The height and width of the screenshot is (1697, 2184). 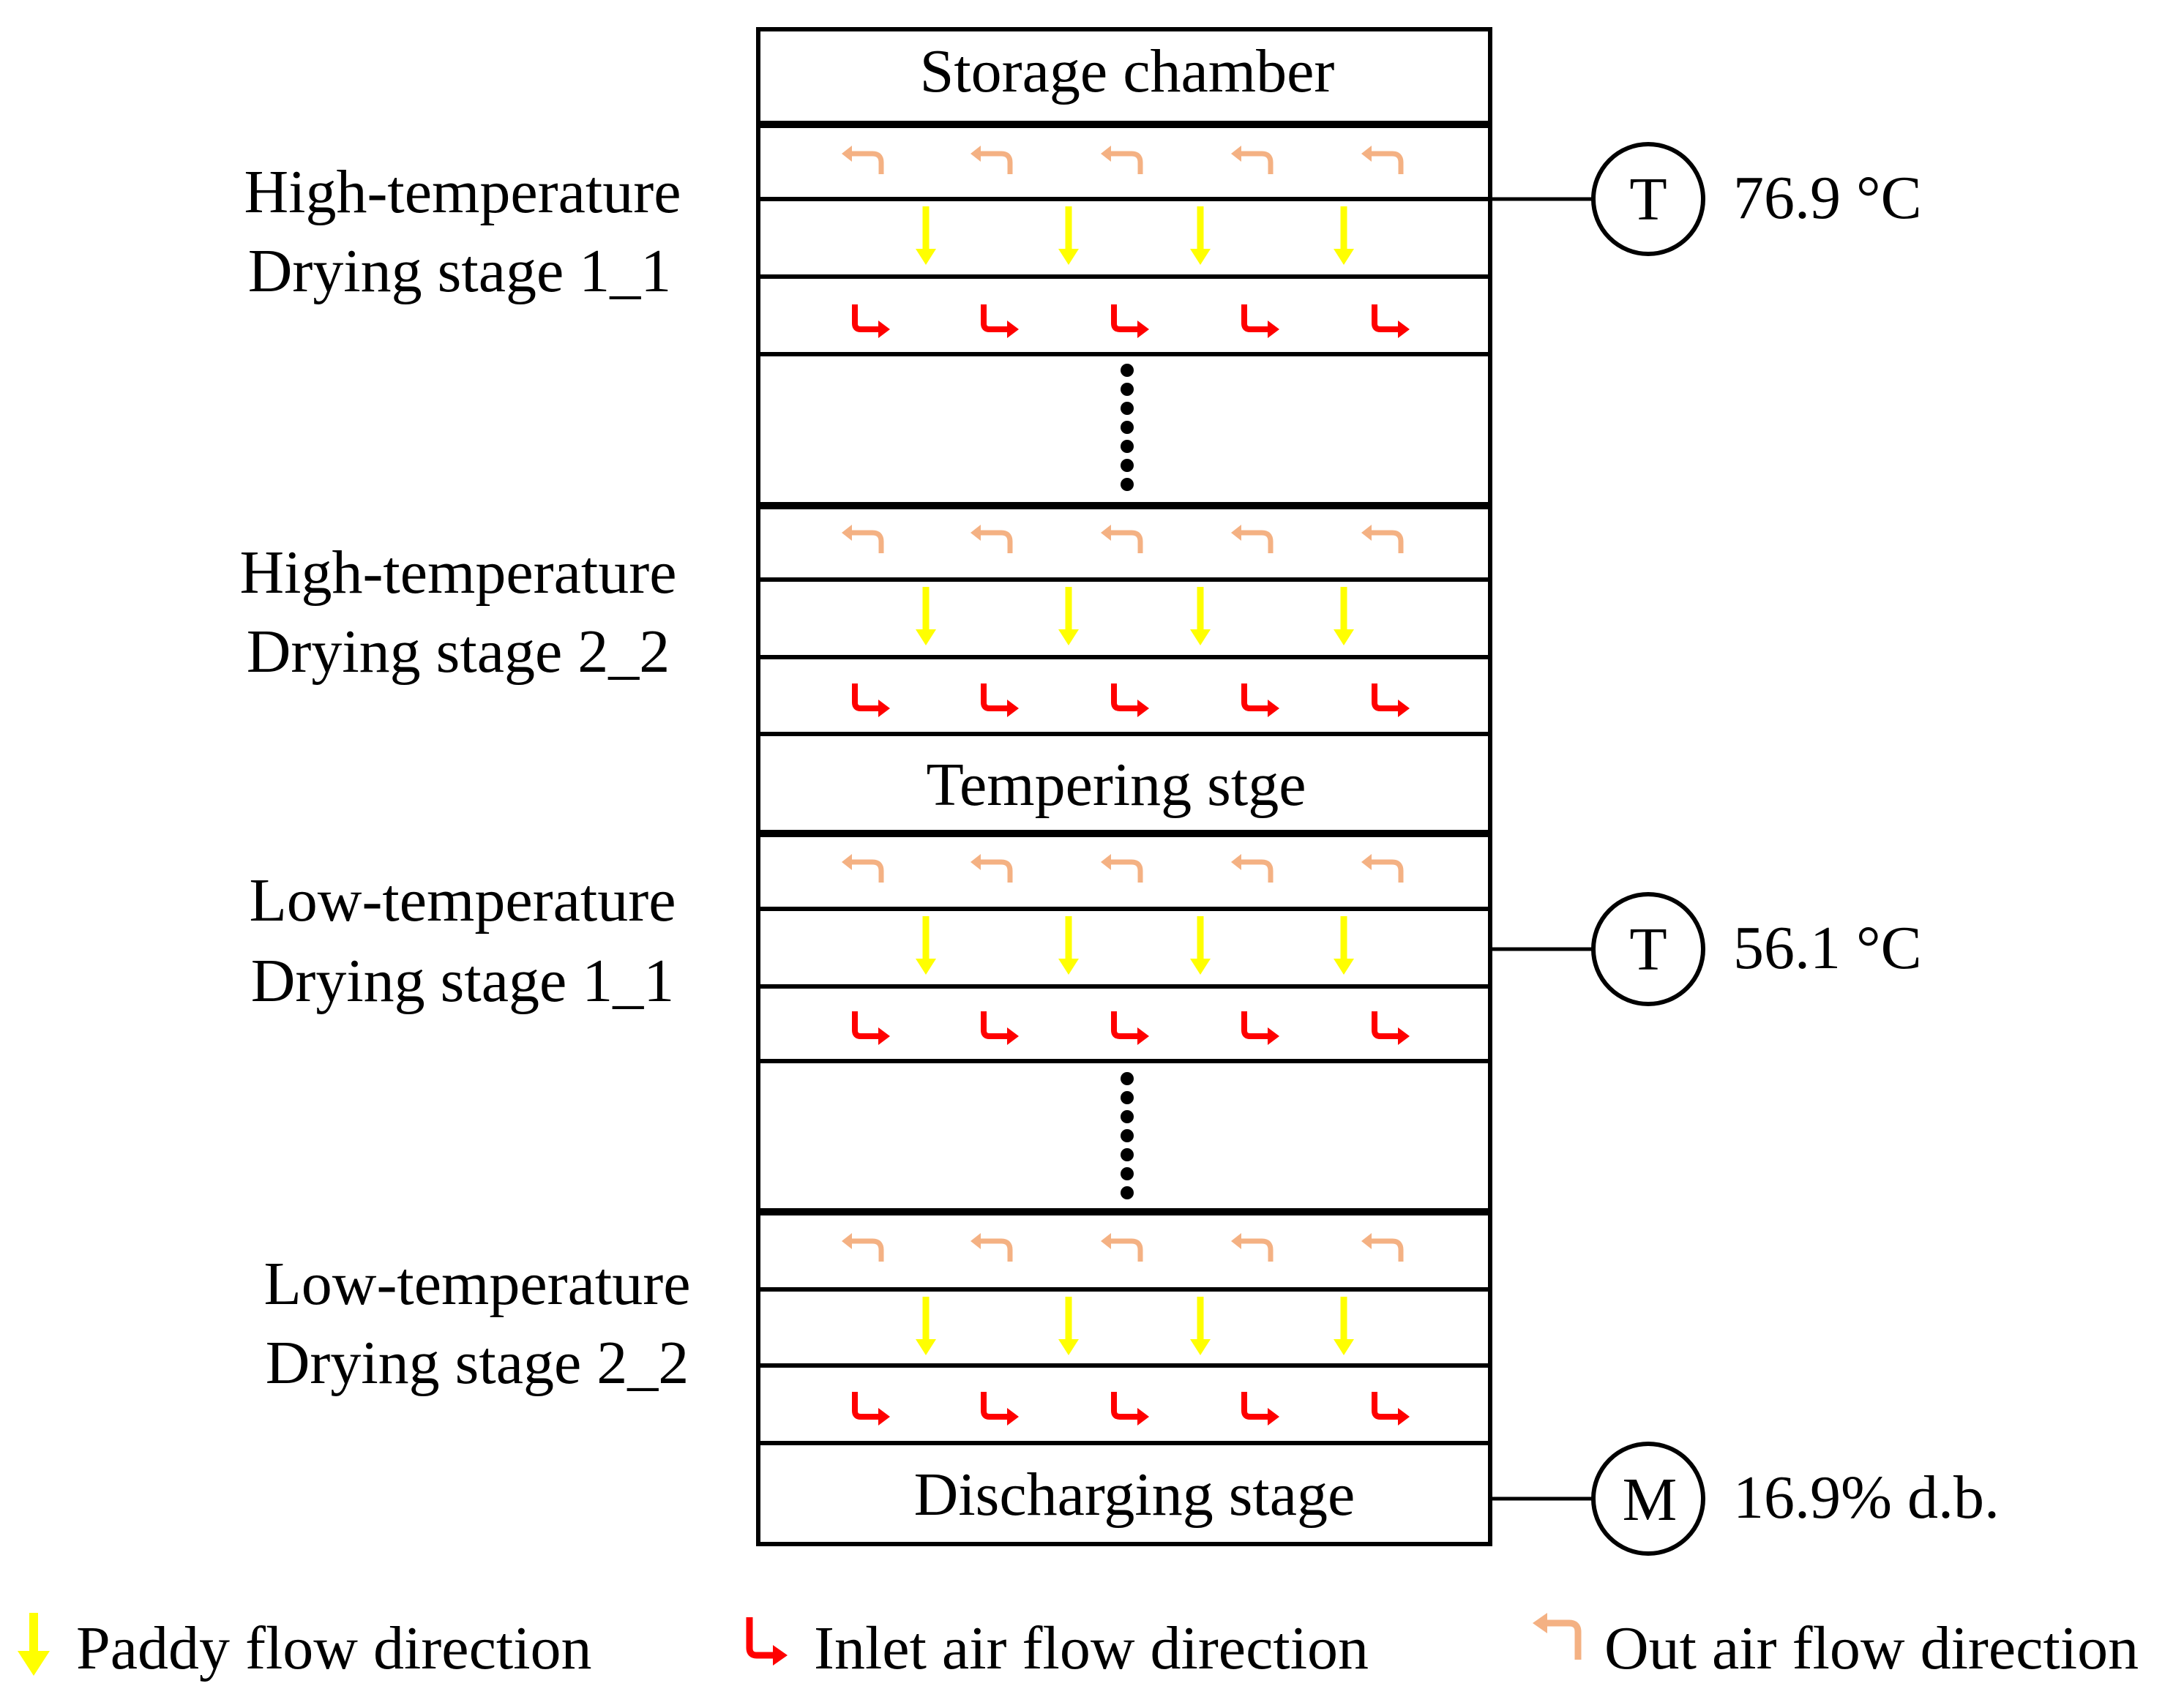 What do you see at coordinates (460, 271) in the screenshot?
I see `ht-stage-1-label-line2: Drying stage 1_1` at bounding box center [460, 271].